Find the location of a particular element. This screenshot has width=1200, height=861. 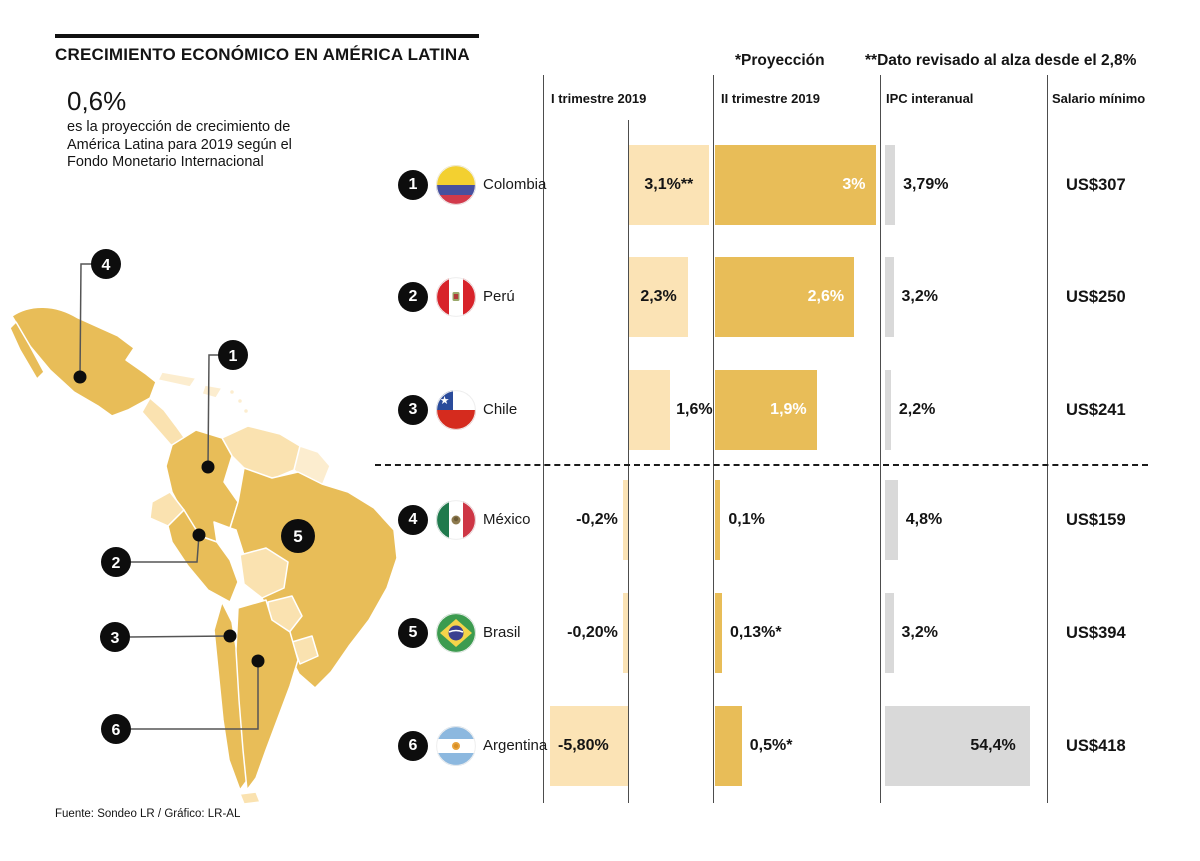

marker-dot-peru is located at coordinates (199, 535).